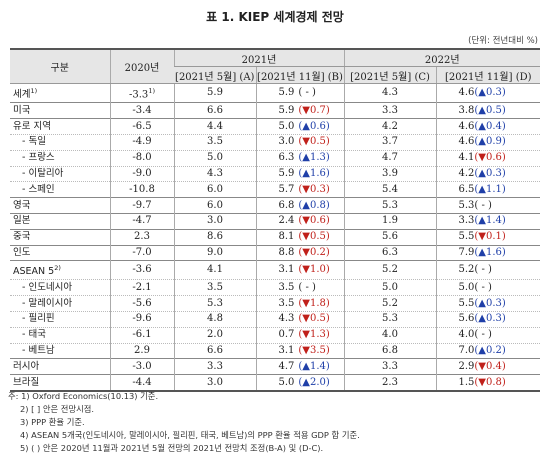 The width and height of the screenshot is (550, 460). What do you see at coordinates (142, 382) in the screenshot?
I see `value: -4.4` at bounding box center [142, 382].